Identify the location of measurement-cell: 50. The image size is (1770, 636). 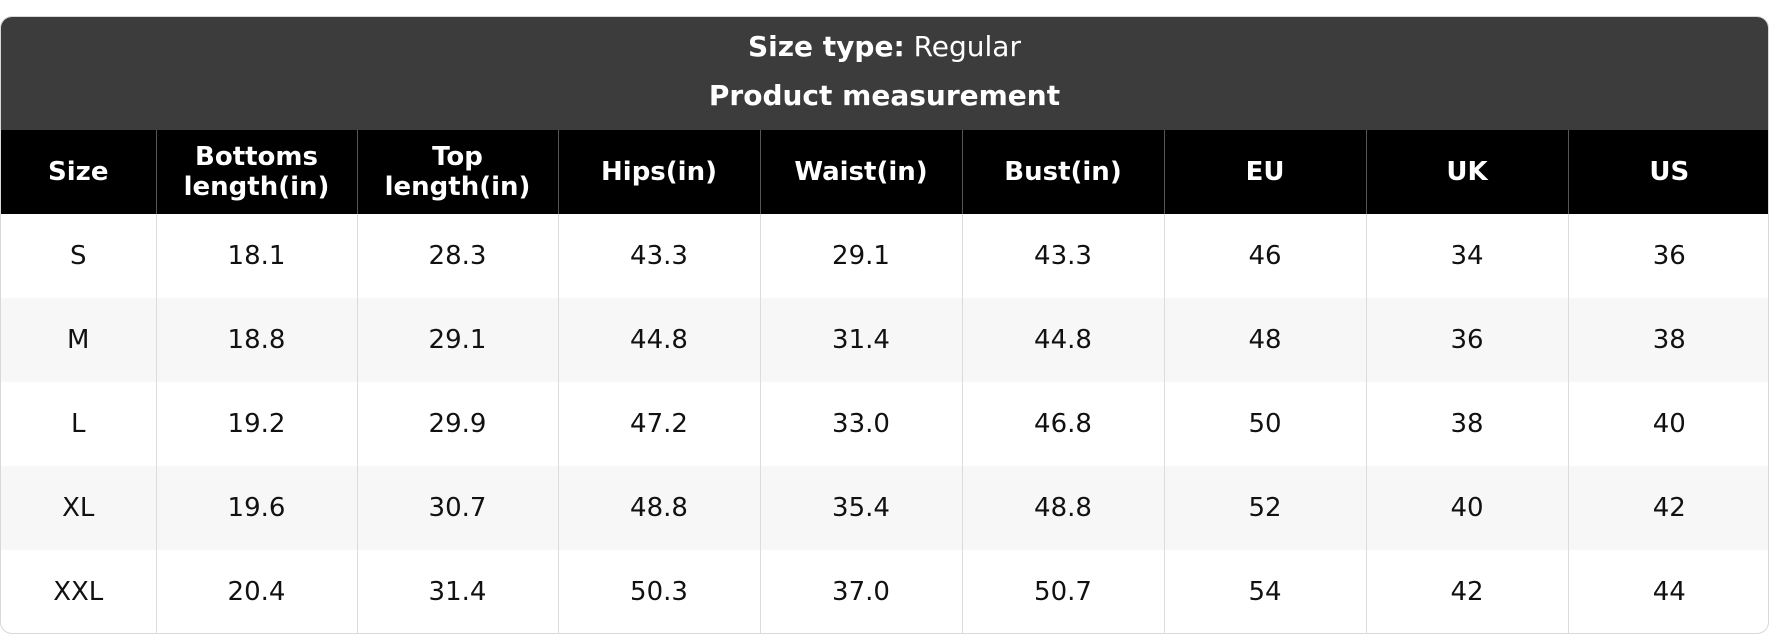
(1264, 424).